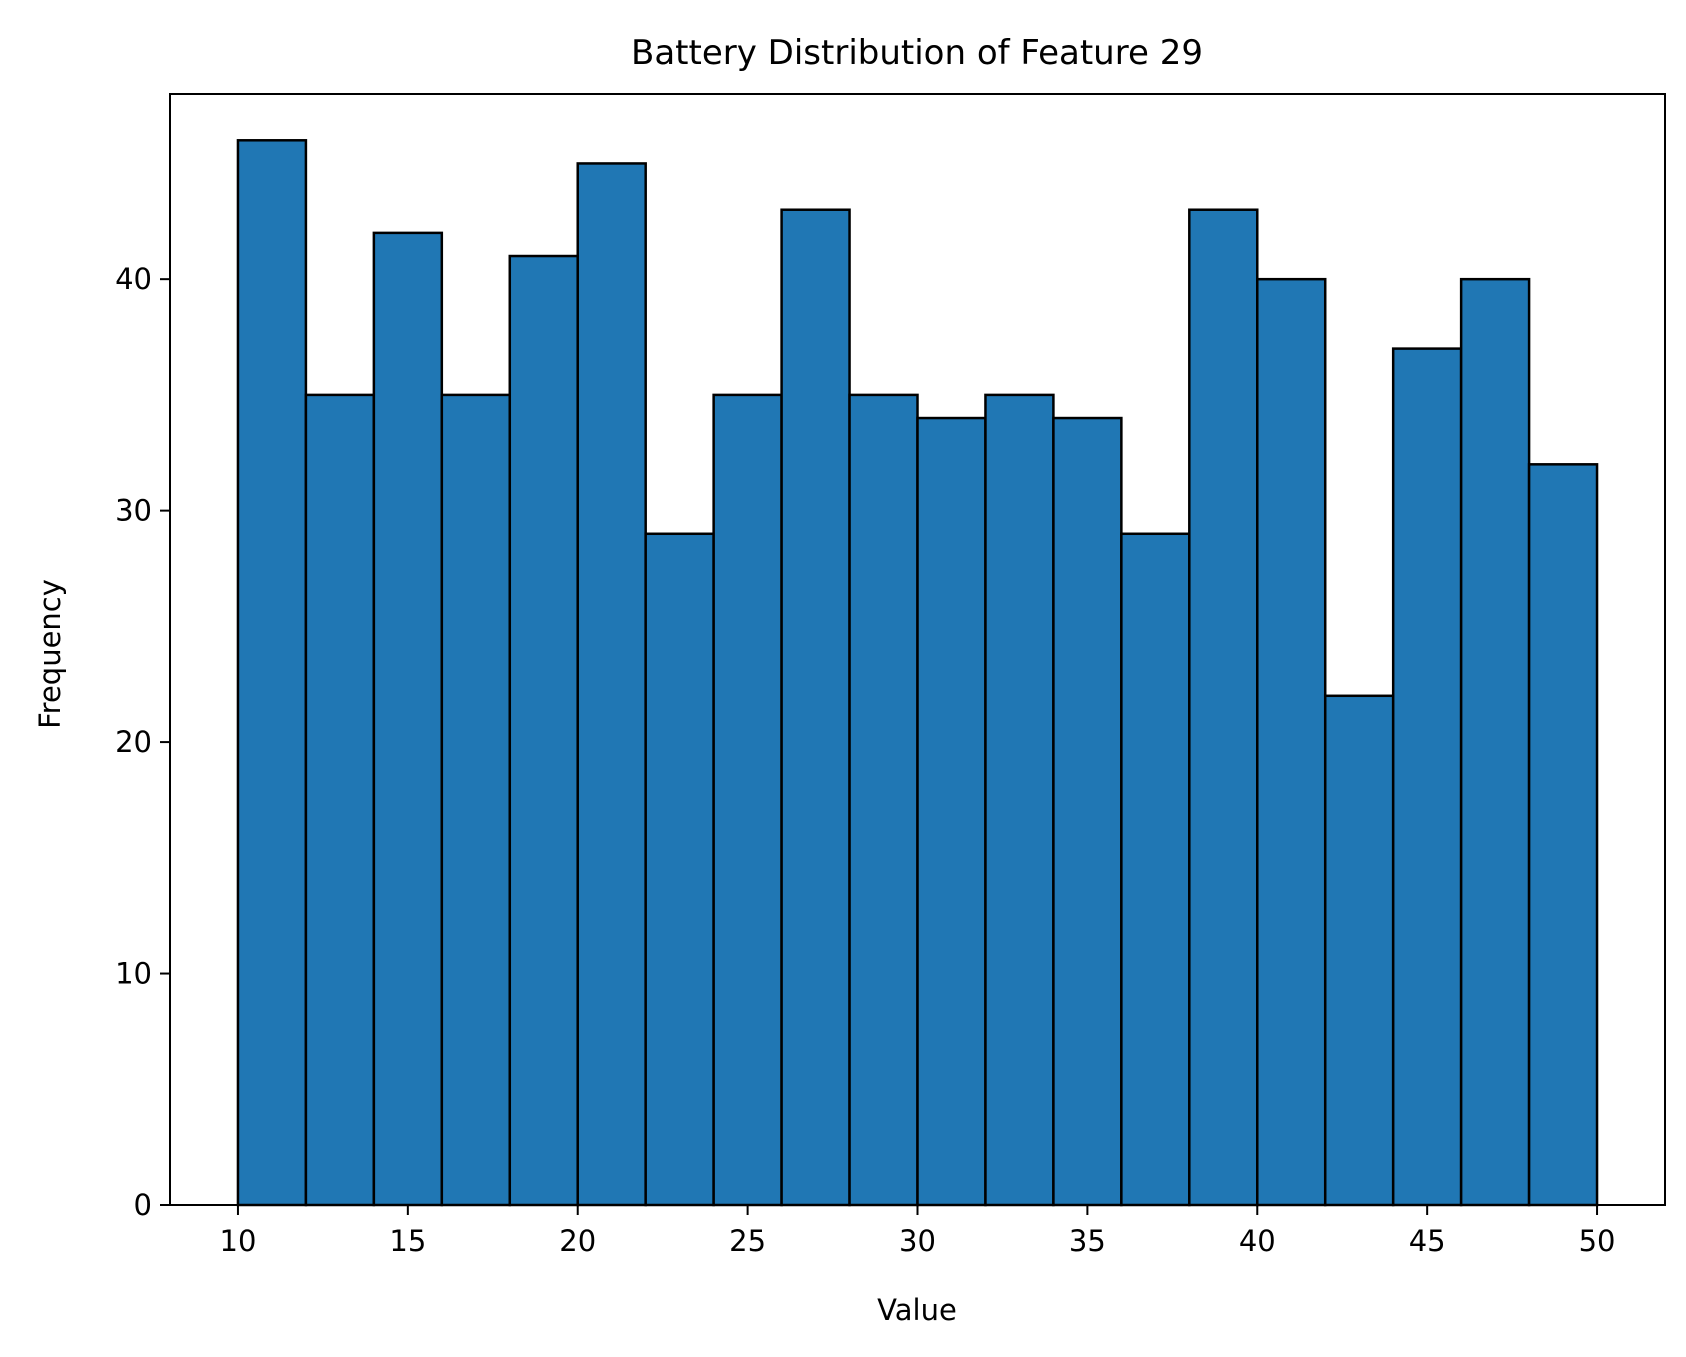 The height and width of the screenshot is (1357, 1686). Describe the element at coordinates (133, 742) in the screenshot. I see `y-tick-label: 20` at that location.